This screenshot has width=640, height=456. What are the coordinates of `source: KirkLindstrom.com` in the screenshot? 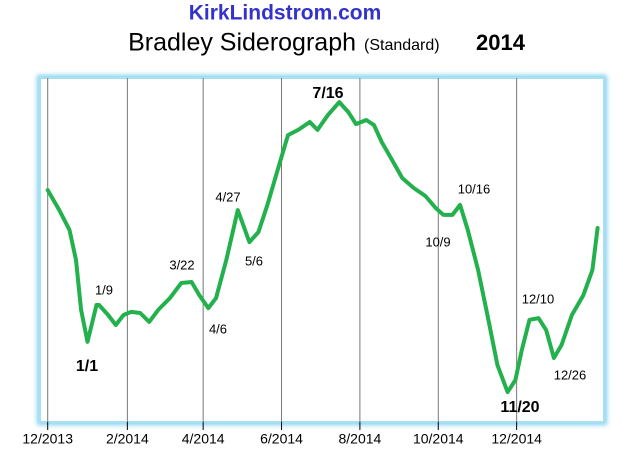 It's located at (285, 13).